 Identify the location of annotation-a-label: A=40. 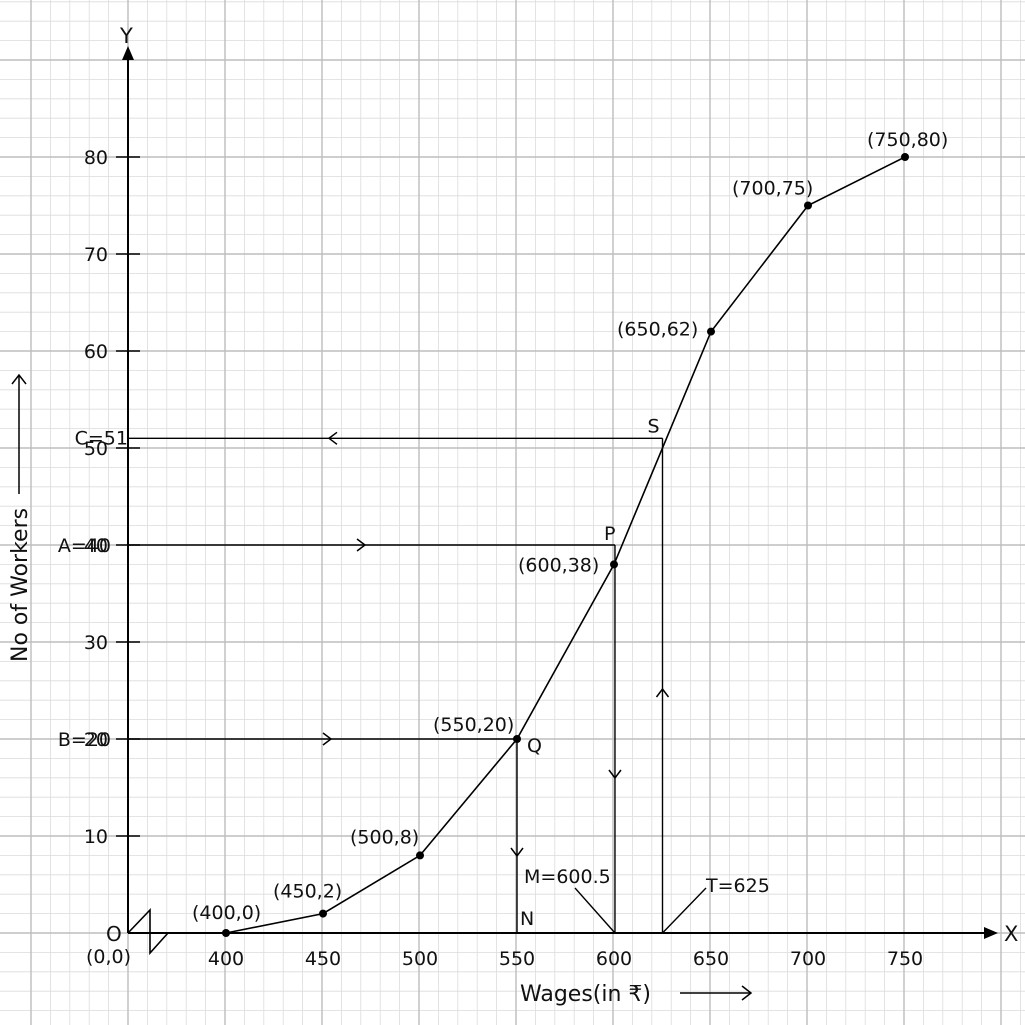
(84, 546).